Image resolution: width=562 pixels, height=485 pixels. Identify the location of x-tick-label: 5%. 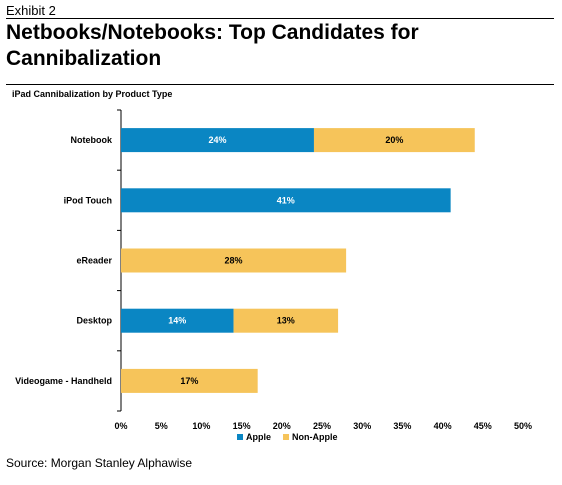
(161, 426).